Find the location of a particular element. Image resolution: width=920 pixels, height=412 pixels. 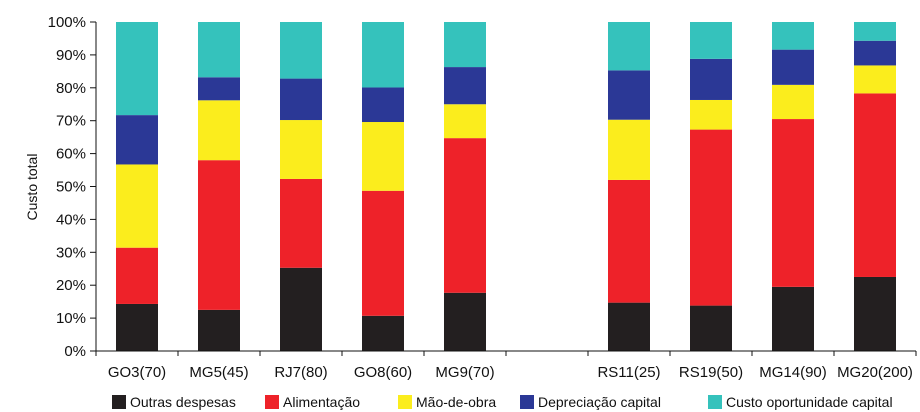

legend-item: Alimentação is located at coordinates (312, 402).